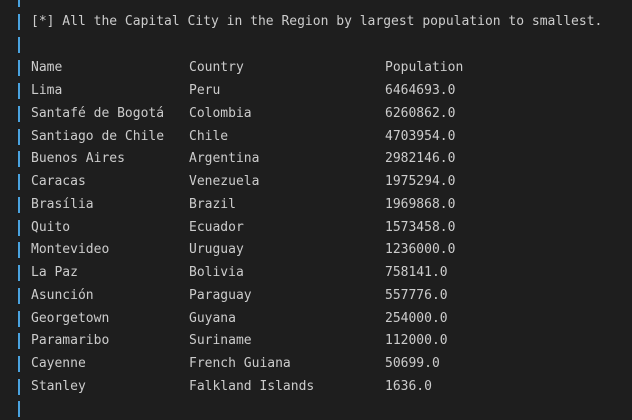 Image resolution: width=632 pixels, height=420 pixels. I want to click on cell-population: 557776.0, so click(416, 295).